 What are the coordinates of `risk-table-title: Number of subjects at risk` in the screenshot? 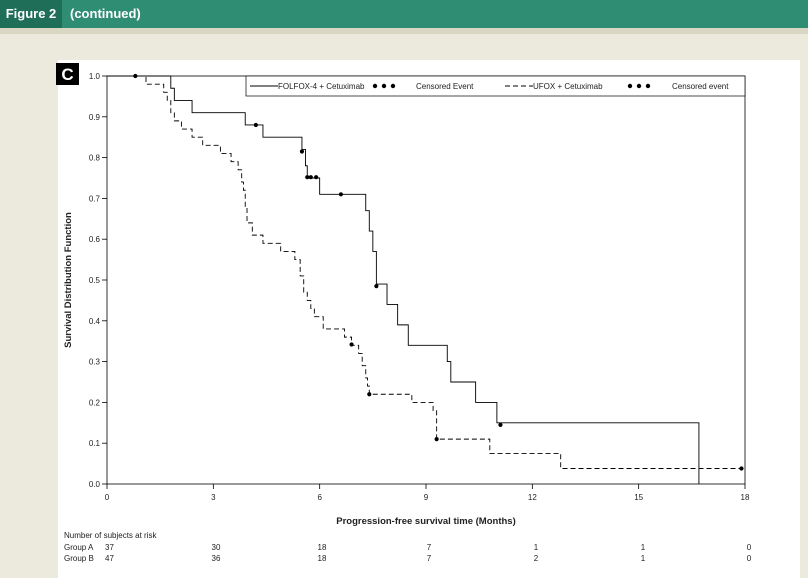 It's located at (110, 535).